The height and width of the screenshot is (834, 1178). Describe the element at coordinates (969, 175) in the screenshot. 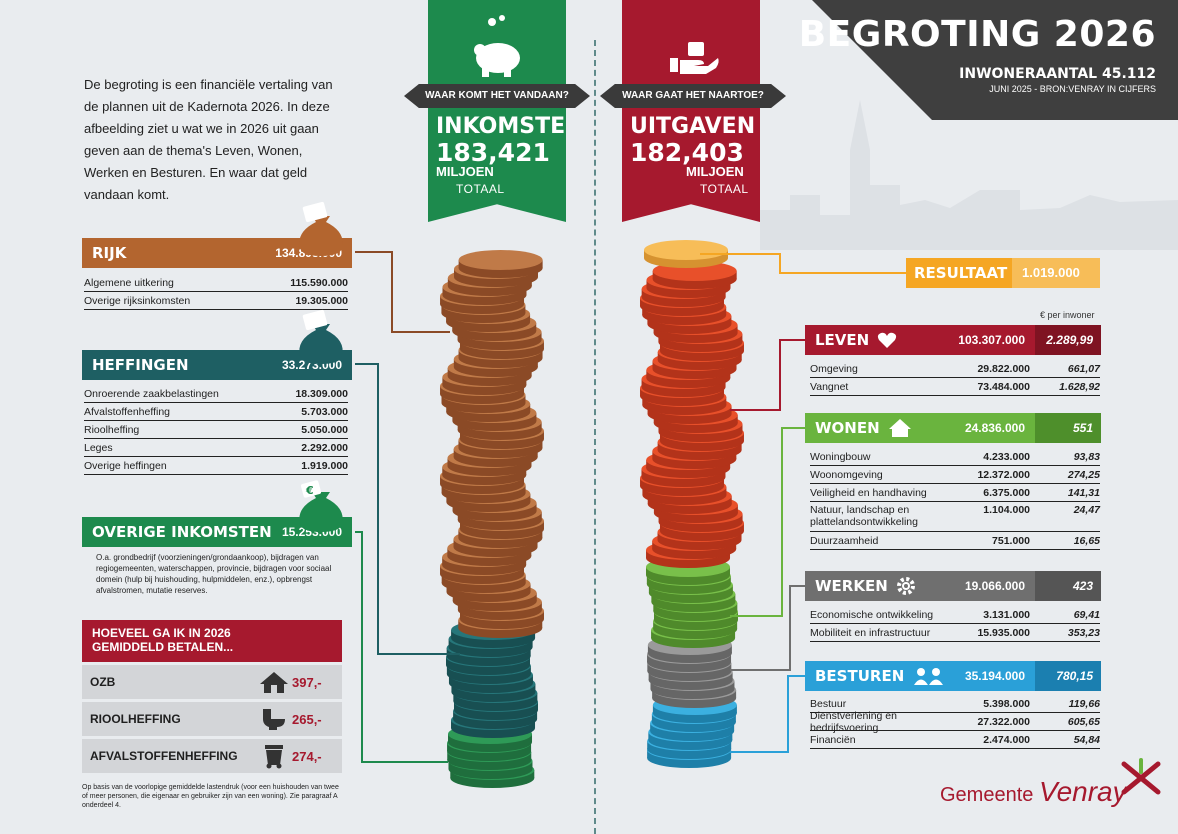

I see `skyline-icon` at that location.